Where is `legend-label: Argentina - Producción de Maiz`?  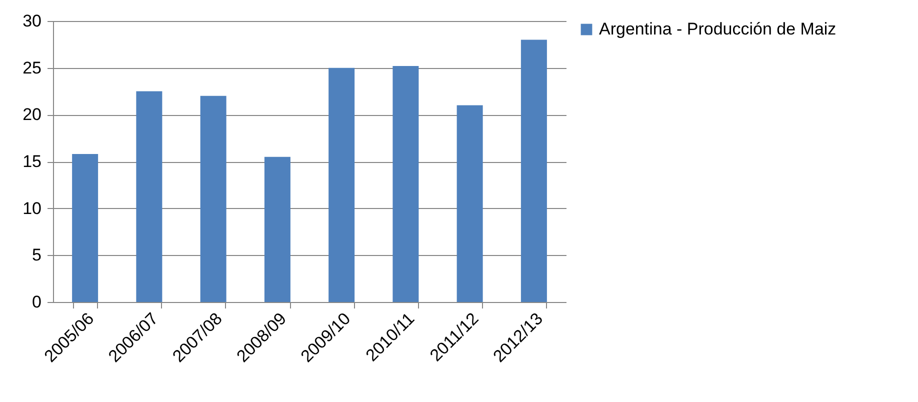 legend-label: Argentina - Producción de Maiz is located at coordinates (717, 29).